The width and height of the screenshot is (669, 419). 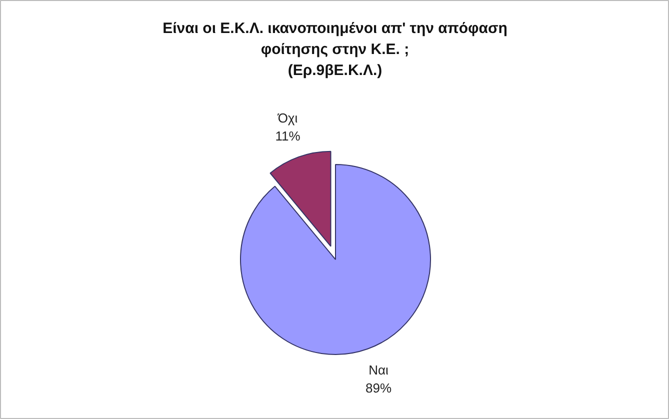 What do you see at coordinates (379, 388) in the screenshot?
I see `data-label: 89%` at bounding box center [379, 388].